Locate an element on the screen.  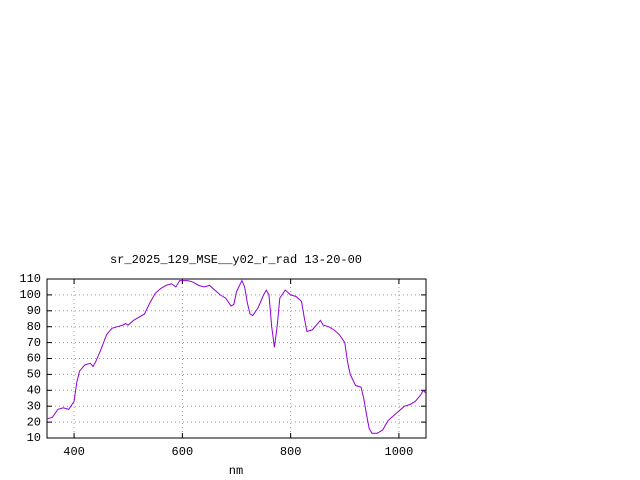
x-tick-label: 400 is located at coordinates (74, 452).